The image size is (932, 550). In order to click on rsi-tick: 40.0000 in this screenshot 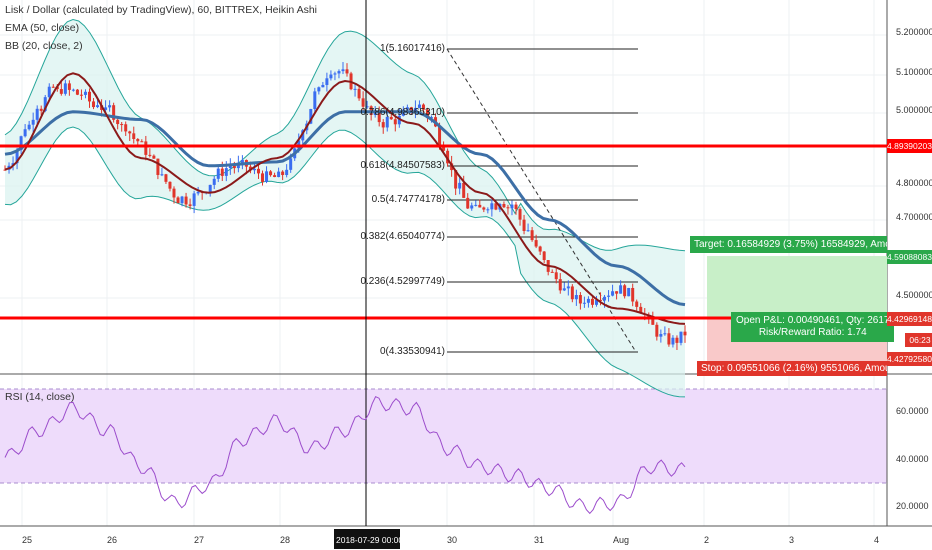, I will do `click(912, 459)`.